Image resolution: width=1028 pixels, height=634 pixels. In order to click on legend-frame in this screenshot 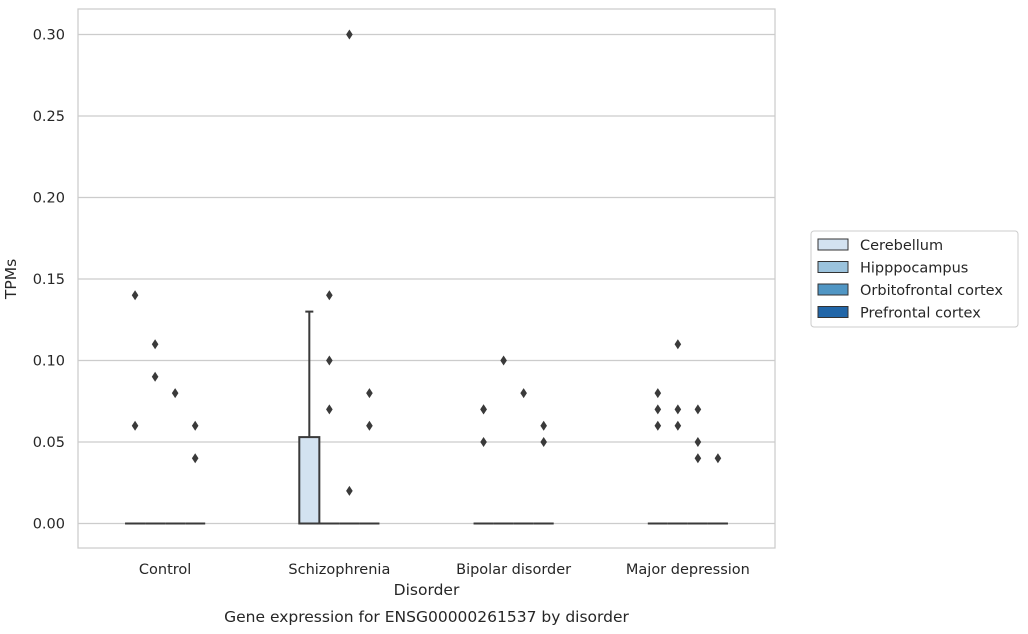, I will do `click(914, 279)`.